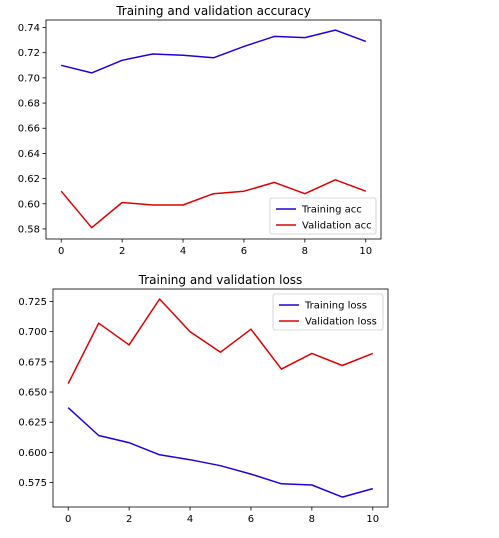 The image size is (499, 538). What do you see at coordinates (32, 362) in the screenshot?
I see `y-tick-label: 0.675` at bounding box center [32, 362].